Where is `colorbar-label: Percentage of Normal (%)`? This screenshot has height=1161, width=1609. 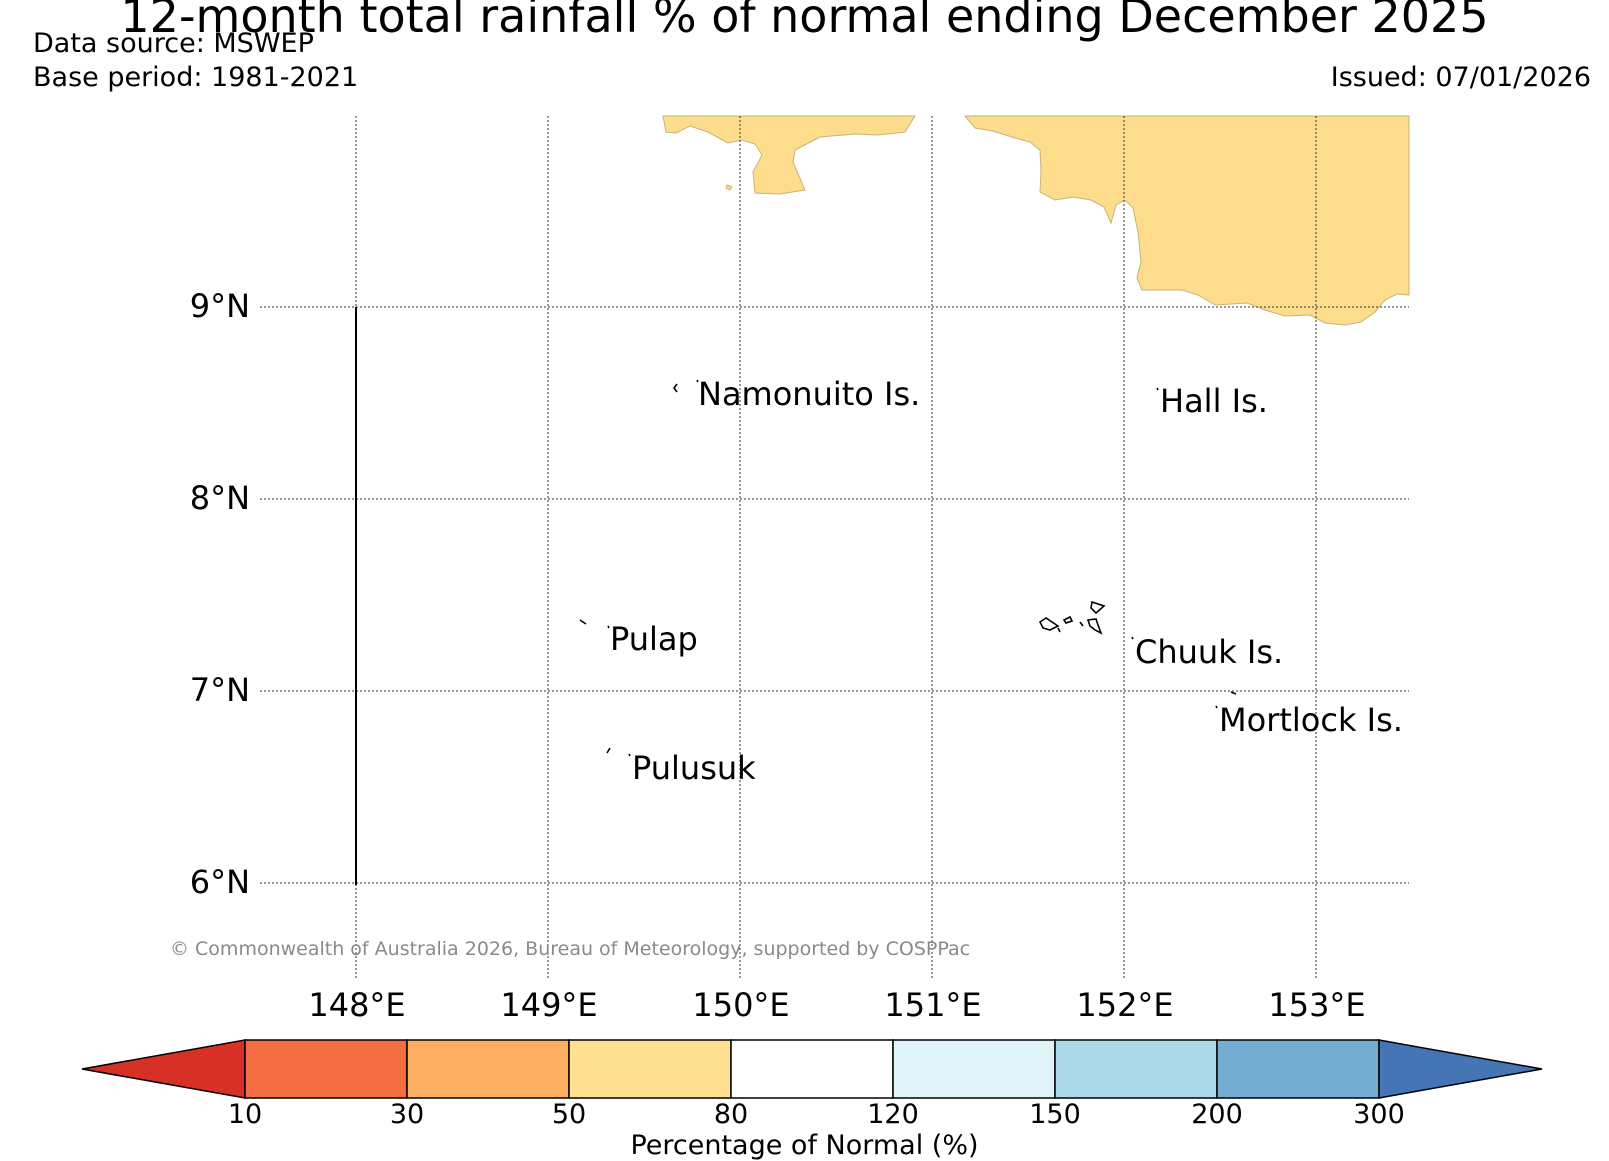 colorbar-label: Percentage of Normal (%) is located at coordinates (804, 1145).